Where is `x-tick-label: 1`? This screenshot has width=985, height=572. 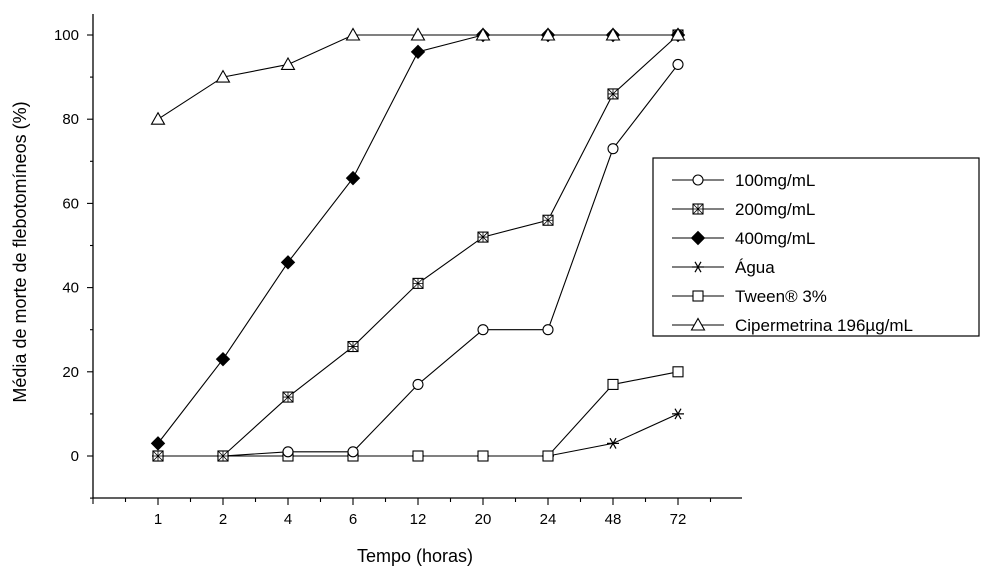 x-tick-label: 1 is located at coordinates (158, 519).